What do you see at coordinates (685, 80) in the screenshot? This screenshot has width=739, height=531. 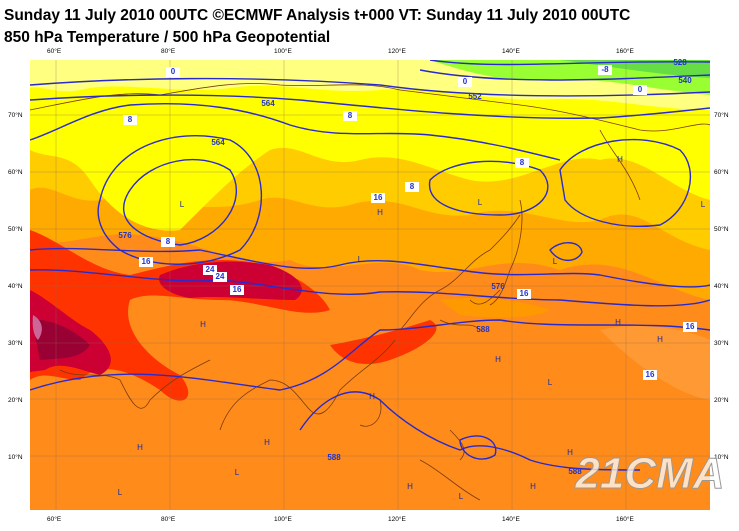 I see `contour-label: 540` at bounding box center [685, 80].